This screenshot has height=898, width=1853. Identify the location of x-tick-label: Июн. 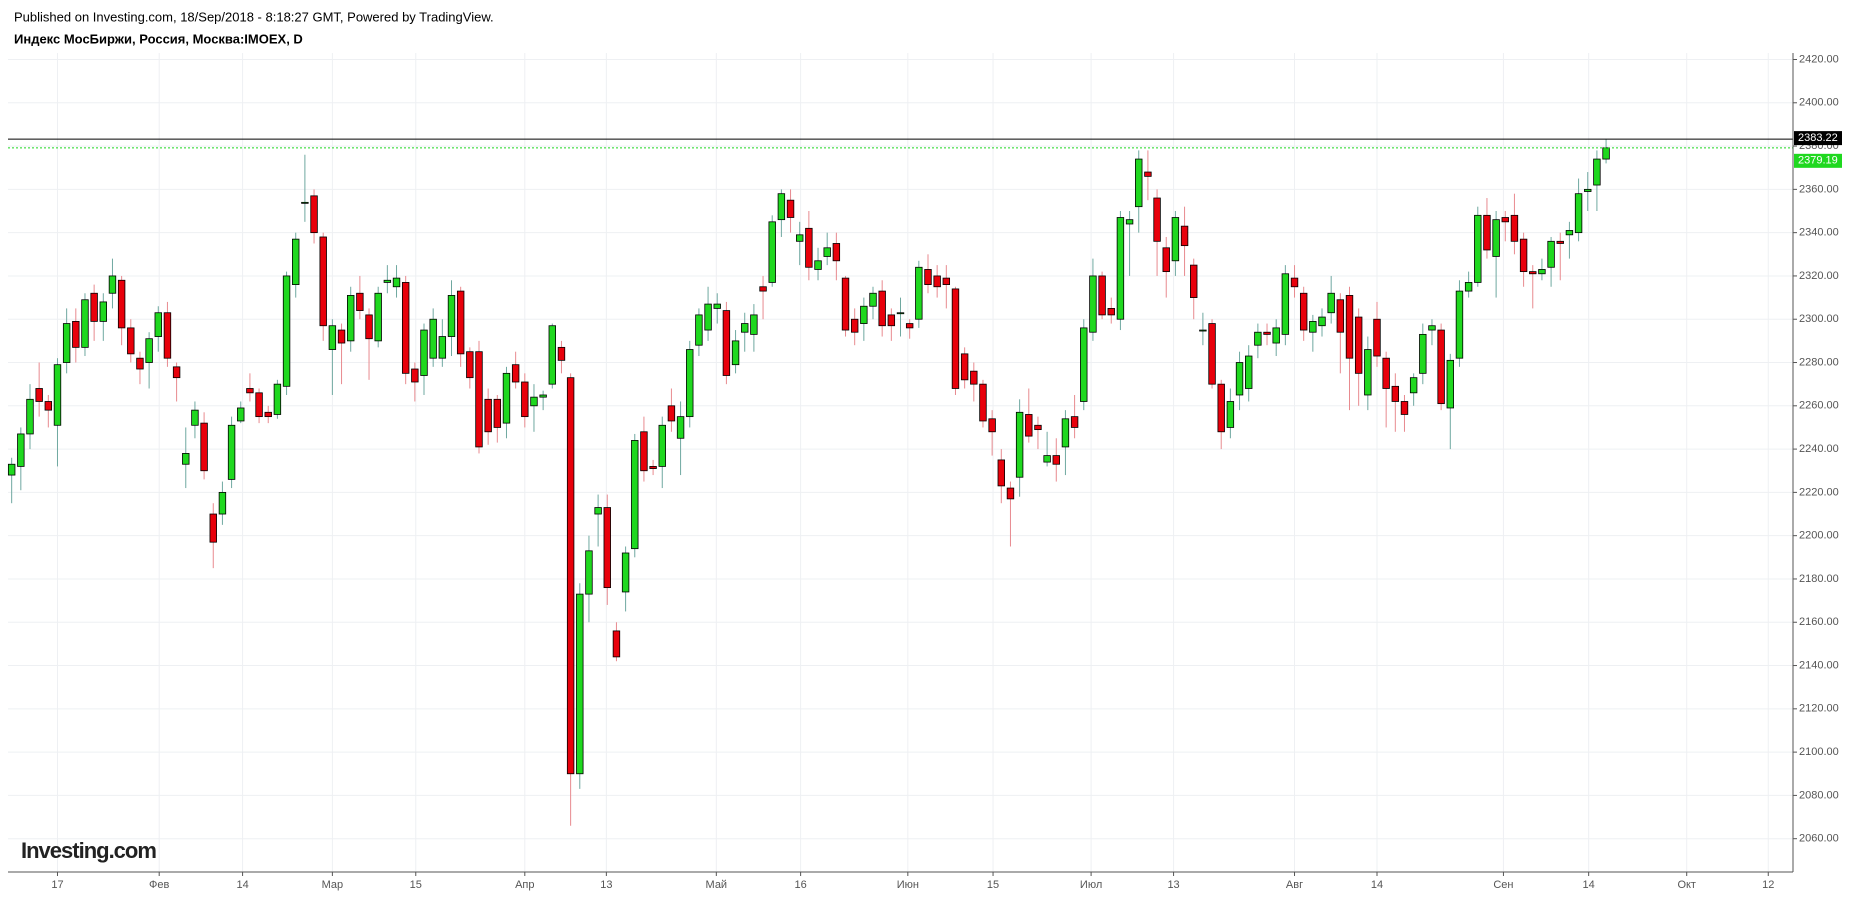
(908, 885).